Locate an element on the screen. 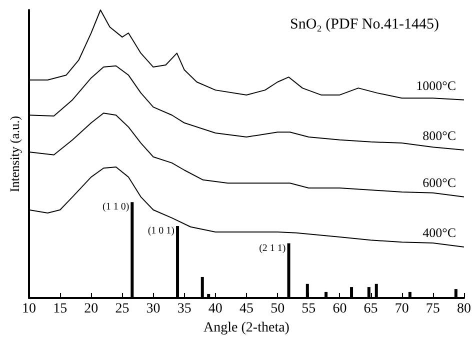  x-axis-title: Angle (2-theta) is located at coordinates (247, 328).